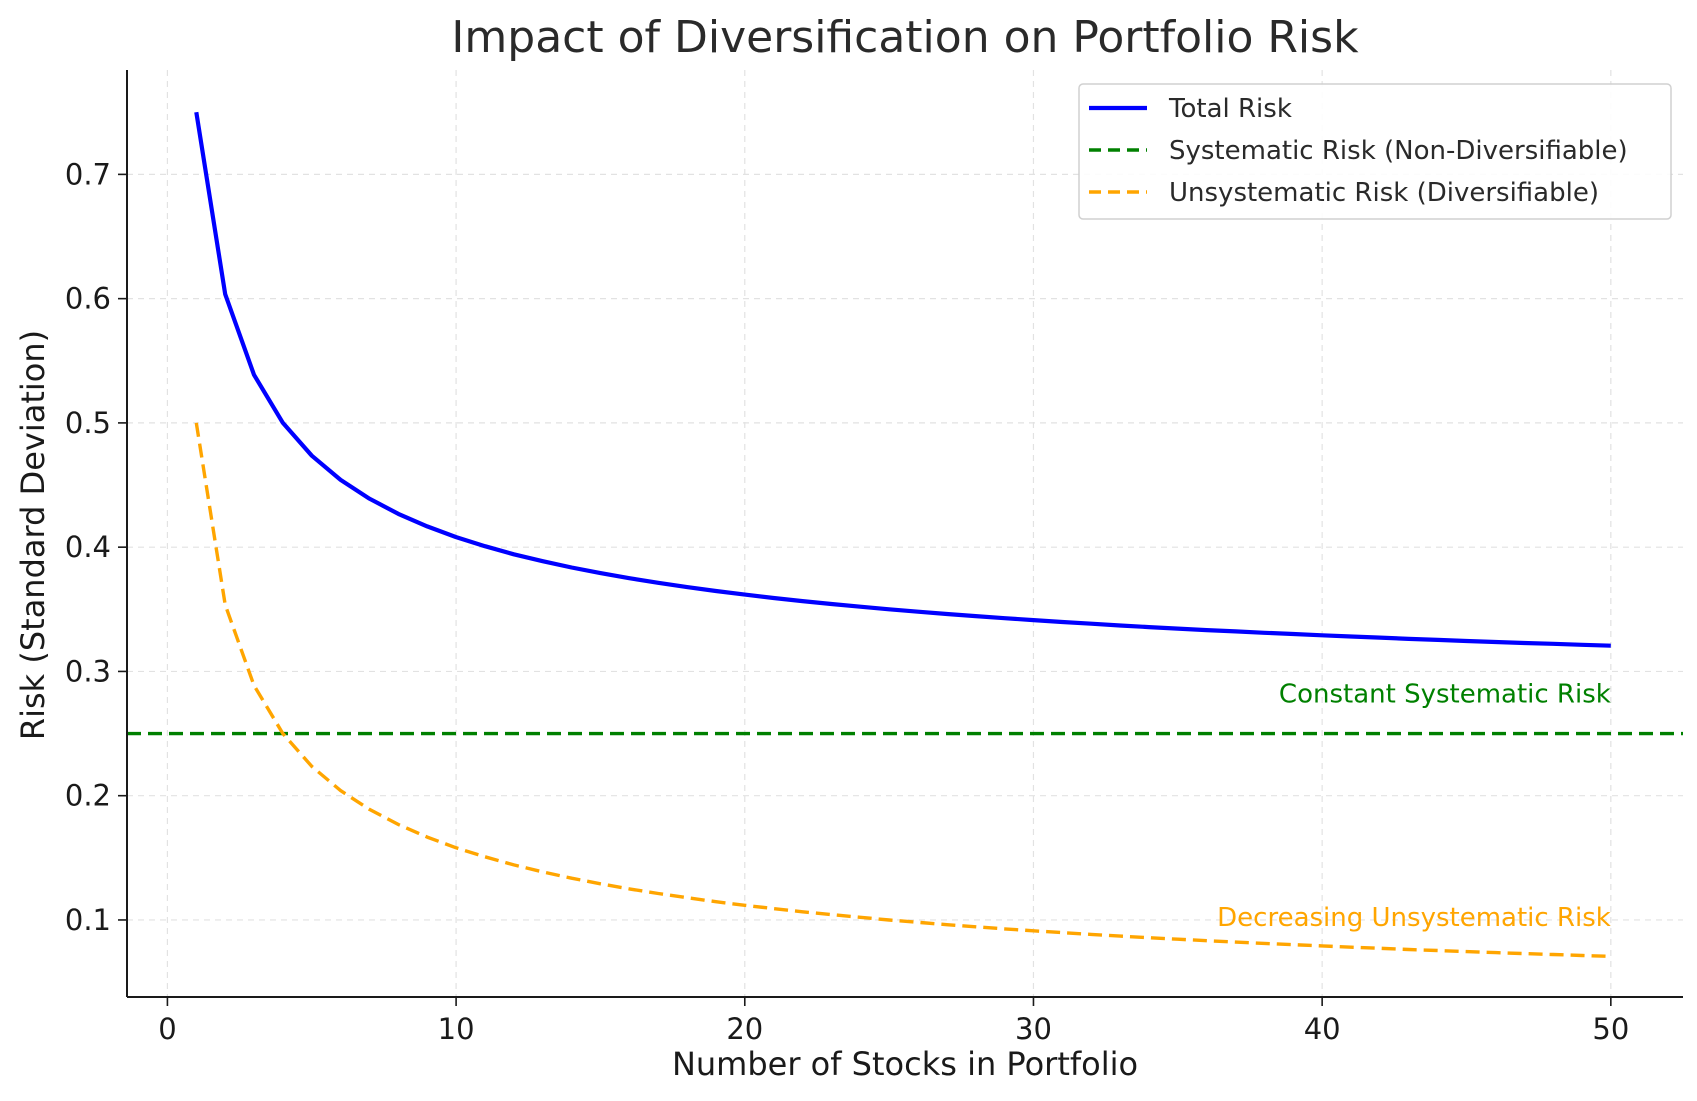 This screenshot has width=1697, height=1101. Describe the element at coordinates (88, 174) in the screenshot. I see `y-tick-label: 0.7` at that location.